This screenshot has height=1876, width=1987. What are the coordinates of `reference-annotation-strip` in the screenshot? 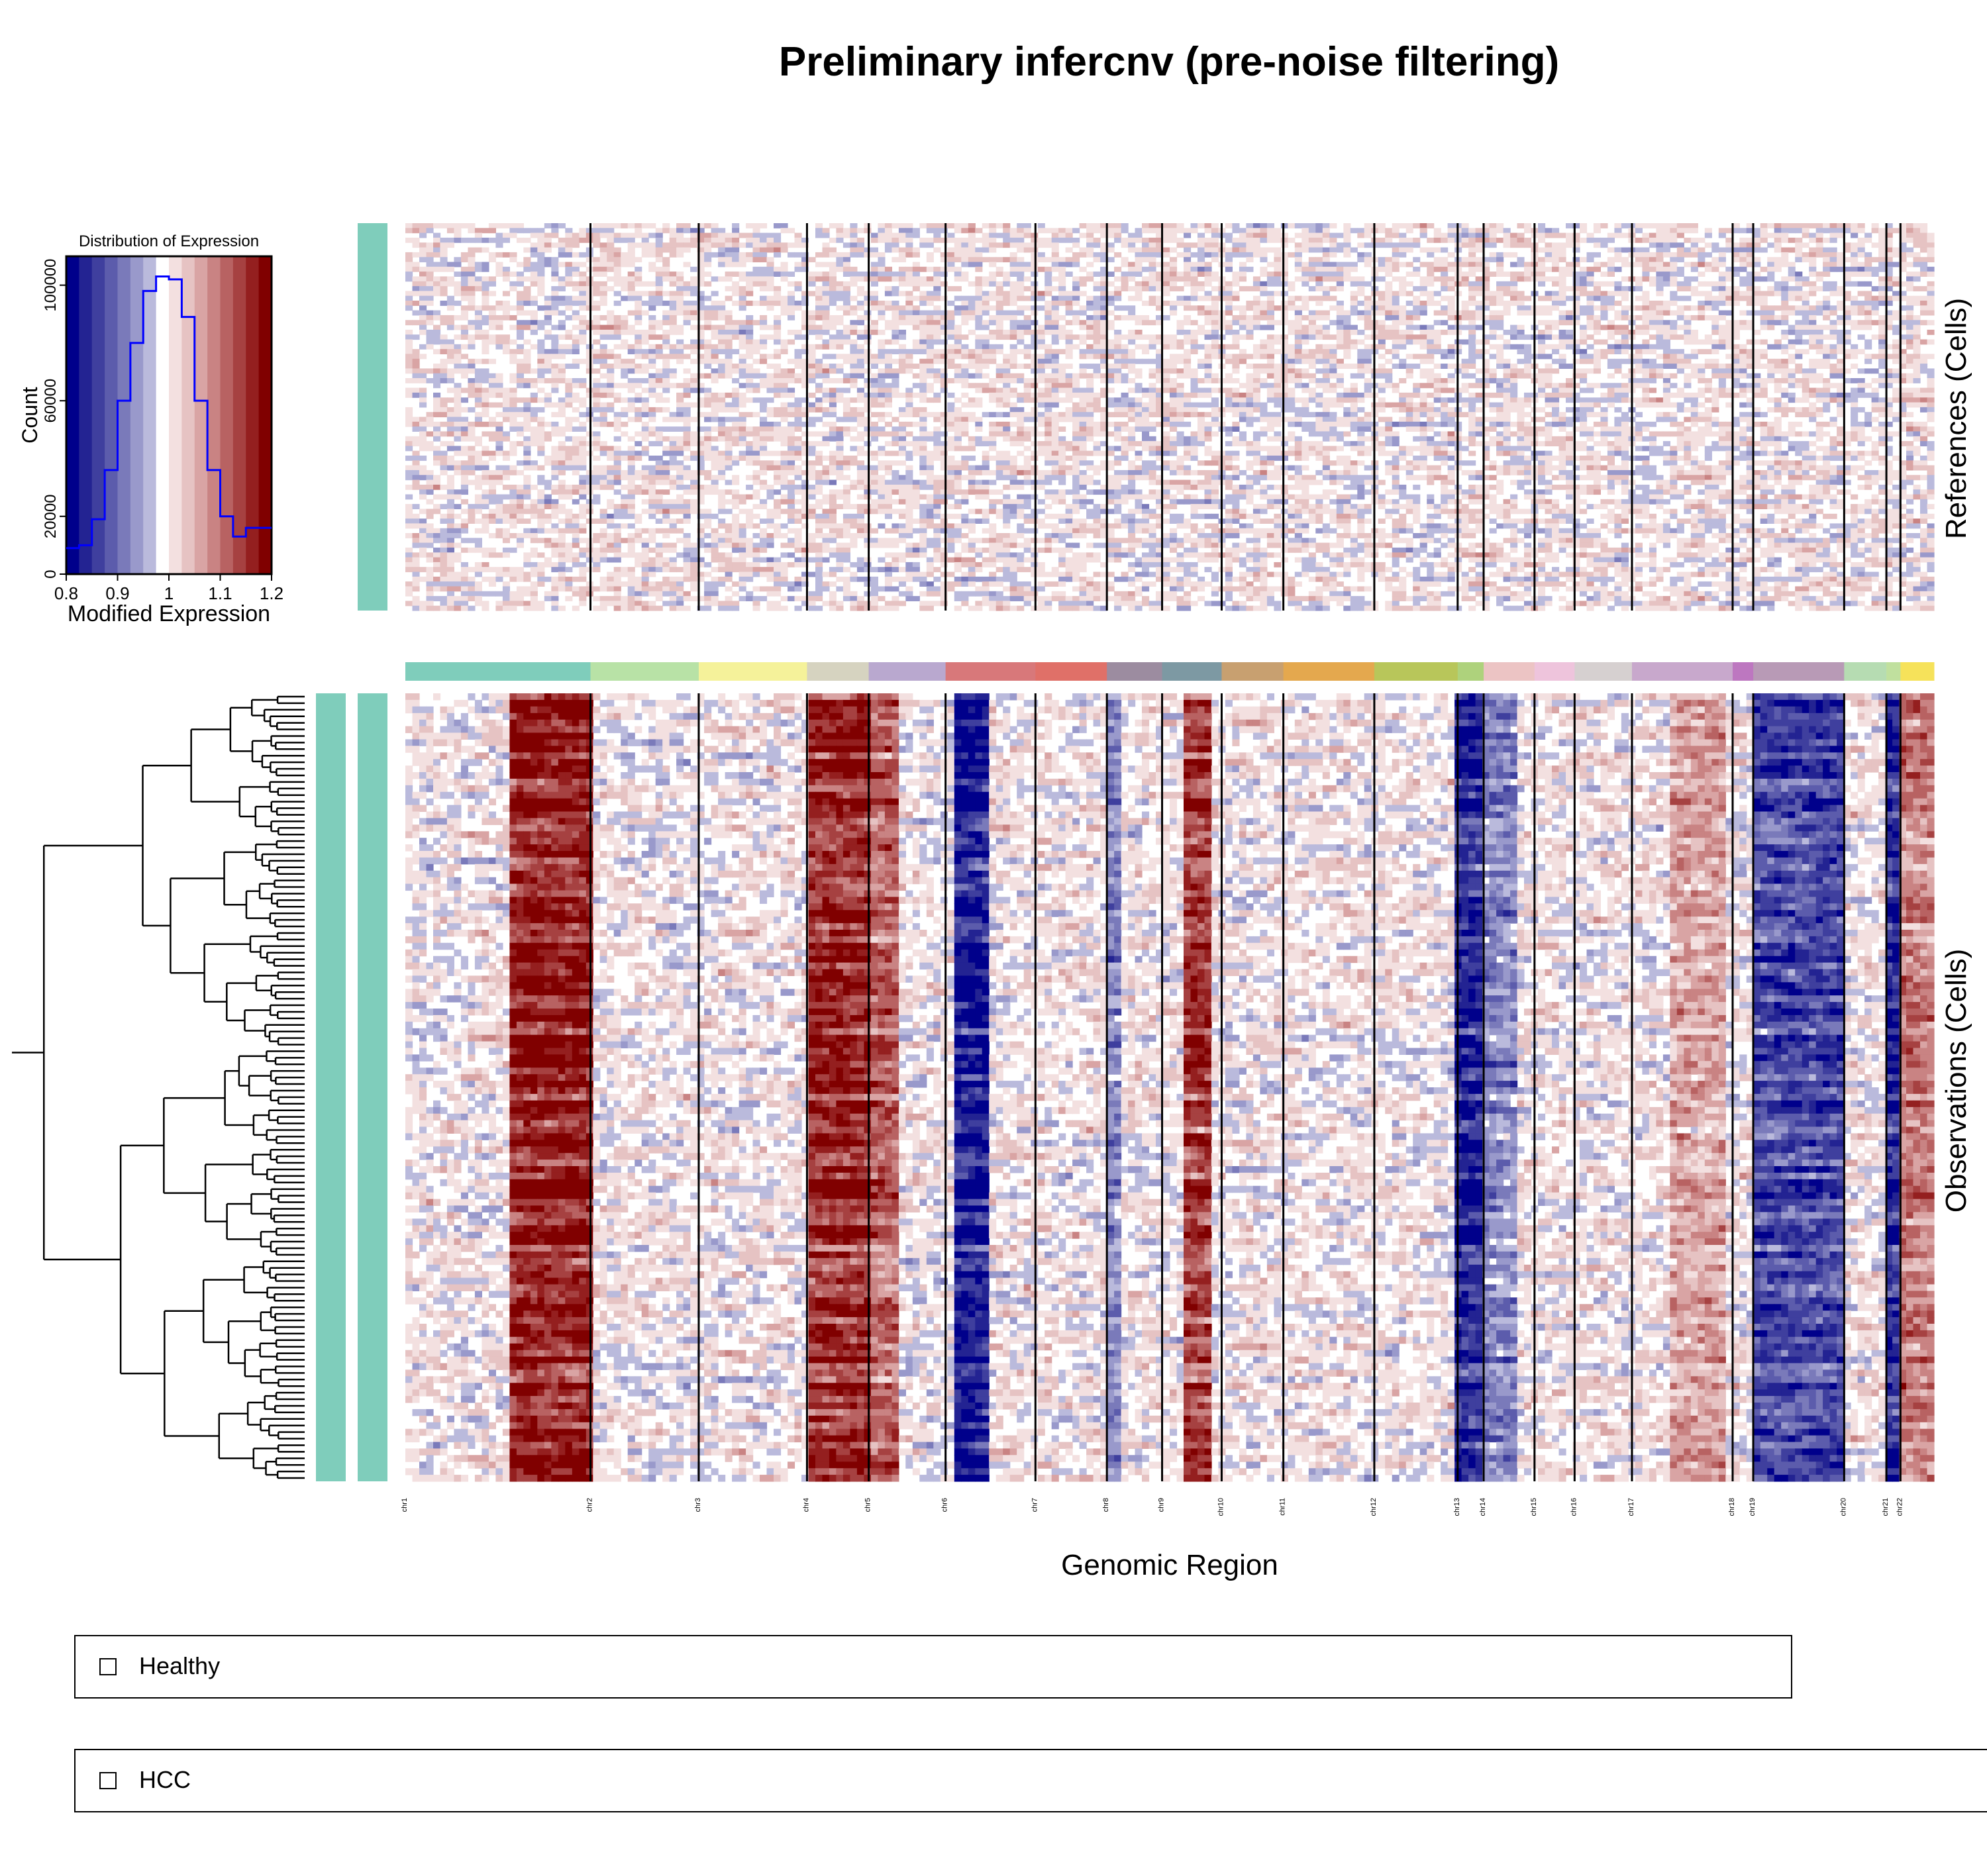 It's located at (372, 417).